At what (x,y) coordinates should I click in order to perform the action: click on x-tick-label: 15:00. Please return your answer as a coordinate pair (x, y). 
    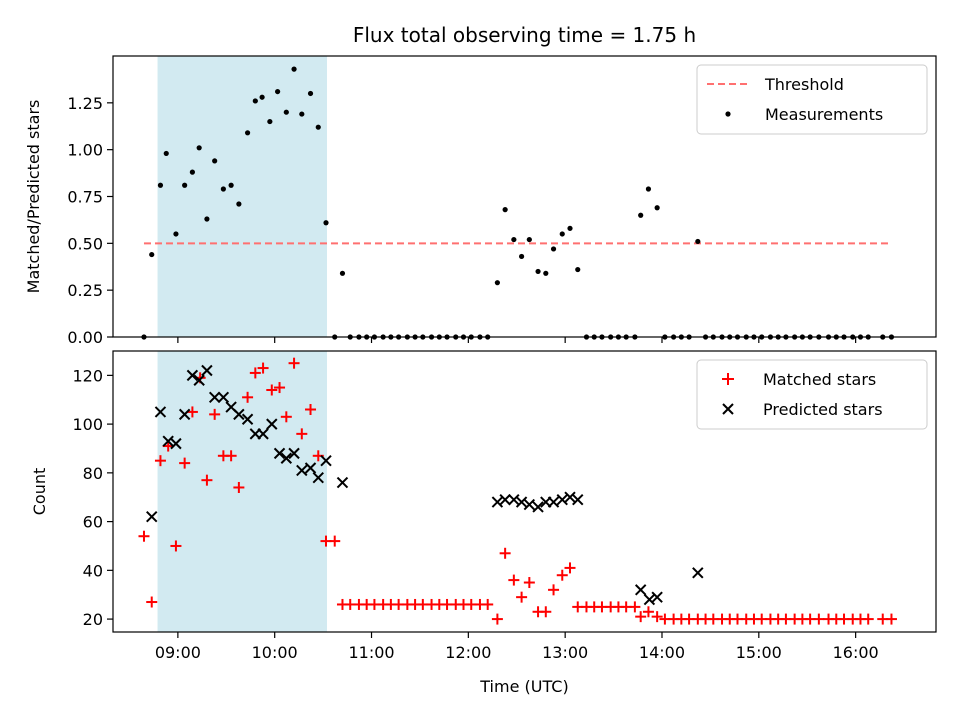
    Looking at the image, I should click on (759, 652).